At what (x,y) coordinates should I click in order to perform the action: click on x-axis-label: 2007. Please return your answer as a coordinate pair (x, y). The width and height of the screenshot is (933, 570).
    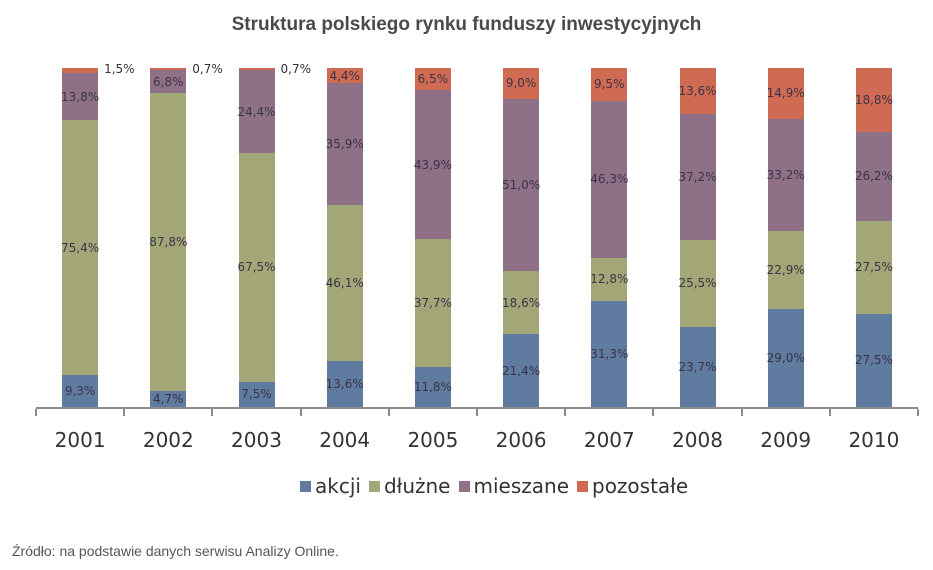
    Looking at the image, I should click on (609, 440).